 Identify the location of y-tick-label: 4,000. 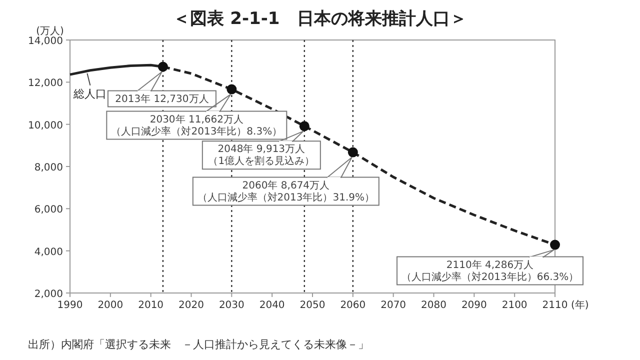
(48, 252).